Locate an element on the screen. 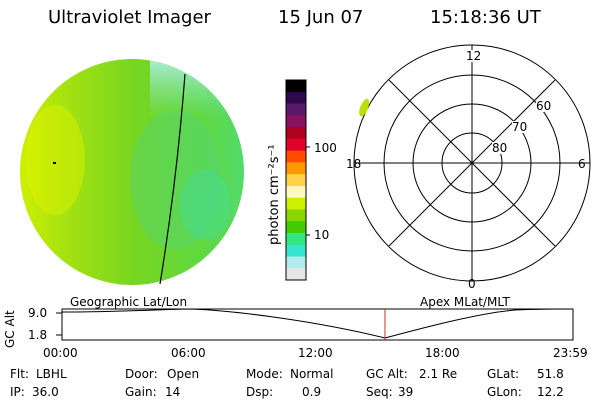  seq-label: Seq: is located at coordinates (379, 392).